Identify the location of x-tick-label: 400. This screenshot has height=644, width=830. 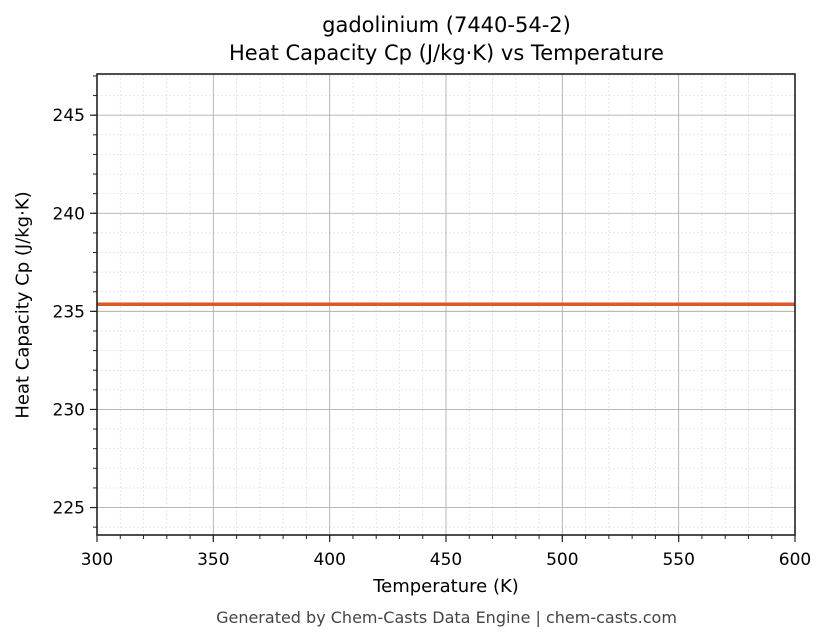
(329, 560).